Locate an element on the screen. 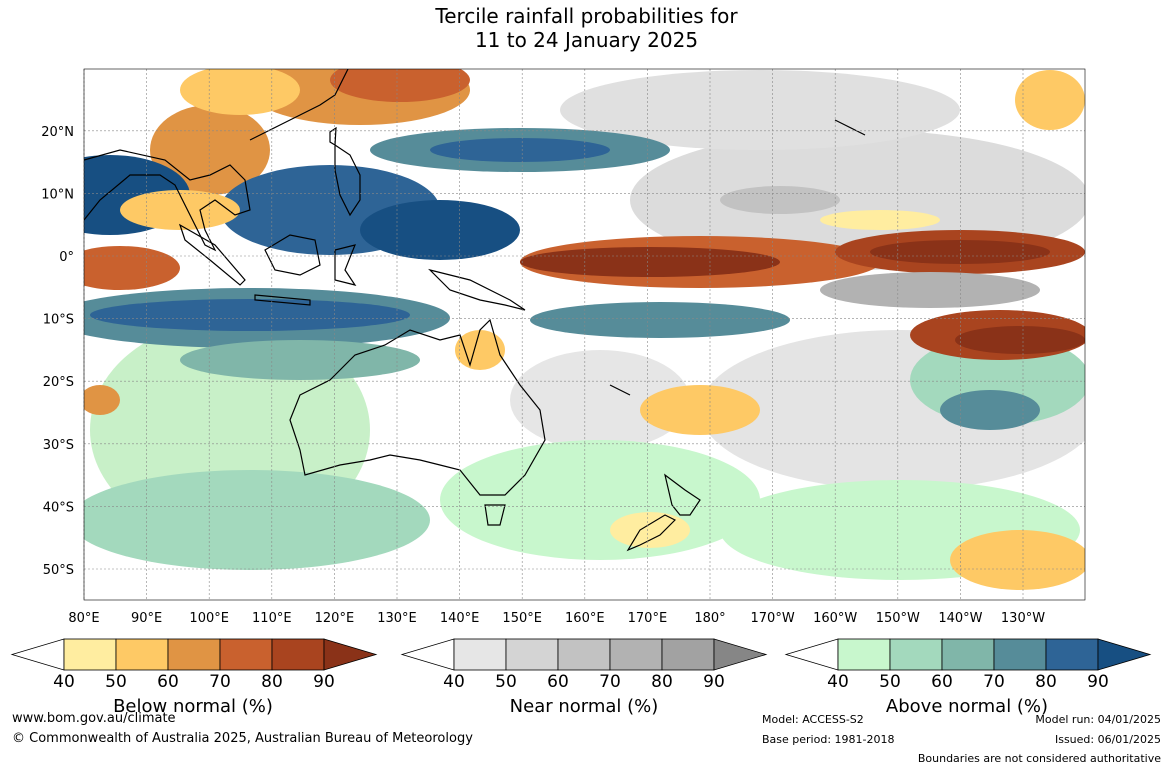 This screenshot has height=770, width=1173. tasmania-coastline is located at coordinates (495, 515).